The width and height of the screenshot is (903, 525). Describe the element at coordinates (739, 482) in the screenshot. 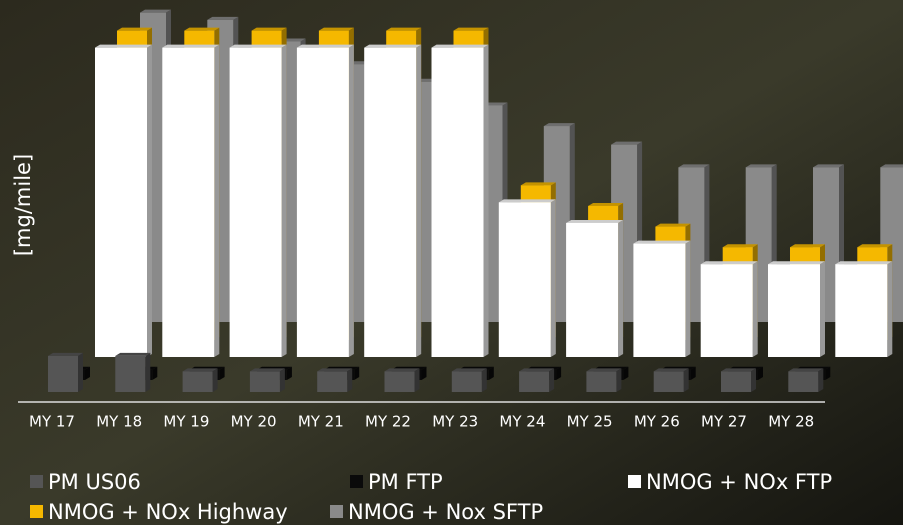

I see `legend-label: NMOG + NOx FTP` at that location.